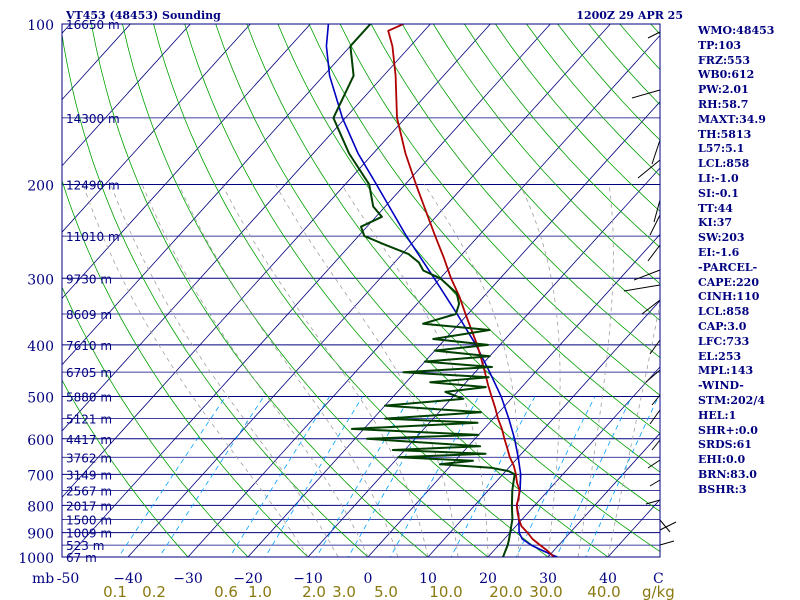 This screenshot has height=600, width=800. I want to click on index-6: MAXT:34.9, so click(732, 119).